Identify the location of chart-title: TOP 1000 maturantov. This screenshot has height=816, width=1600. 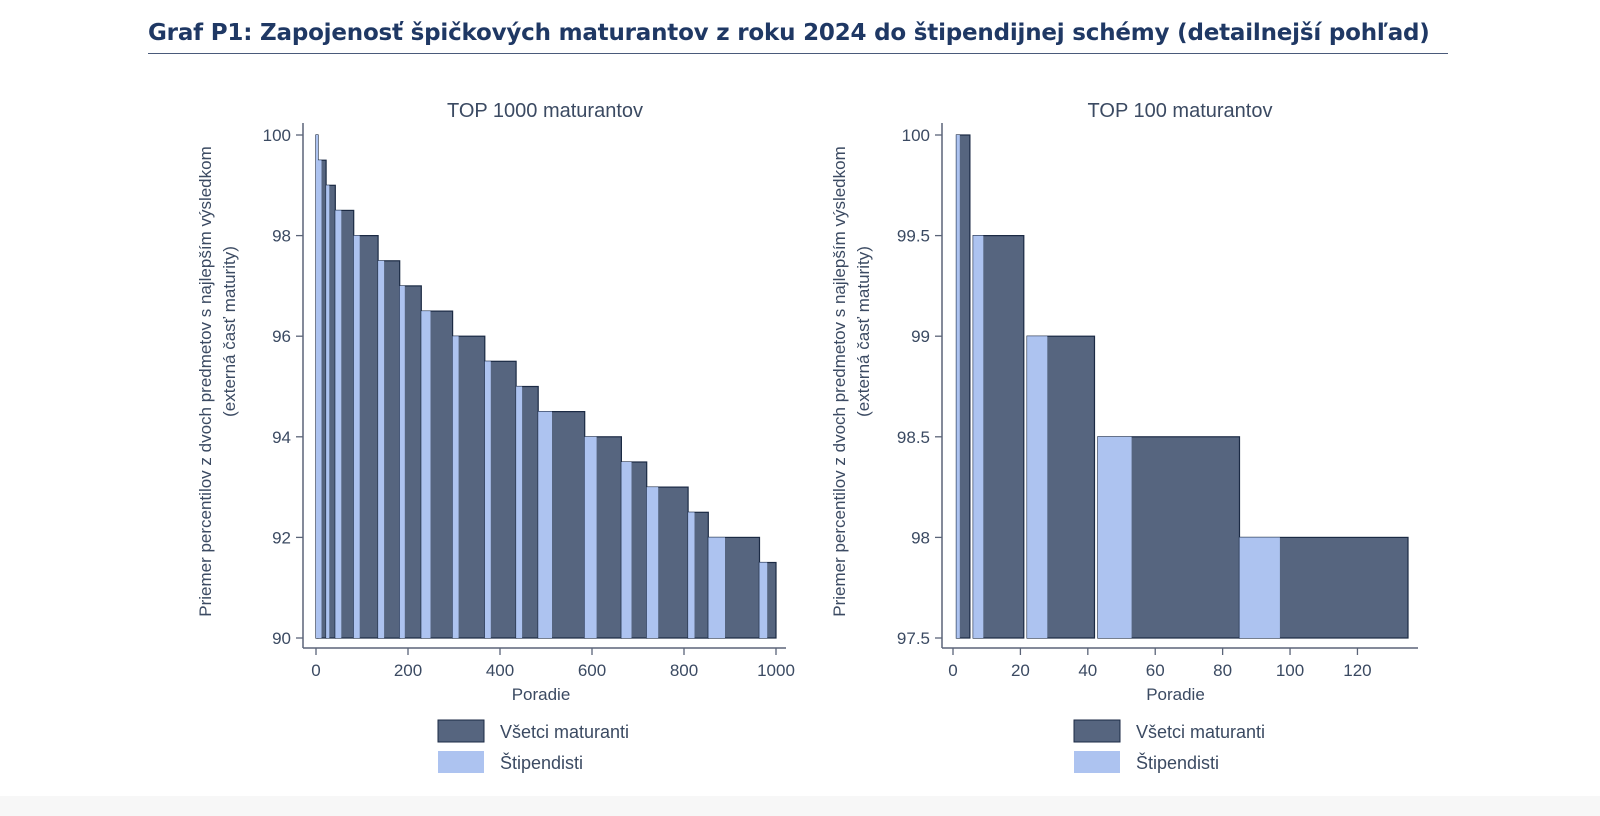
(545, 111).